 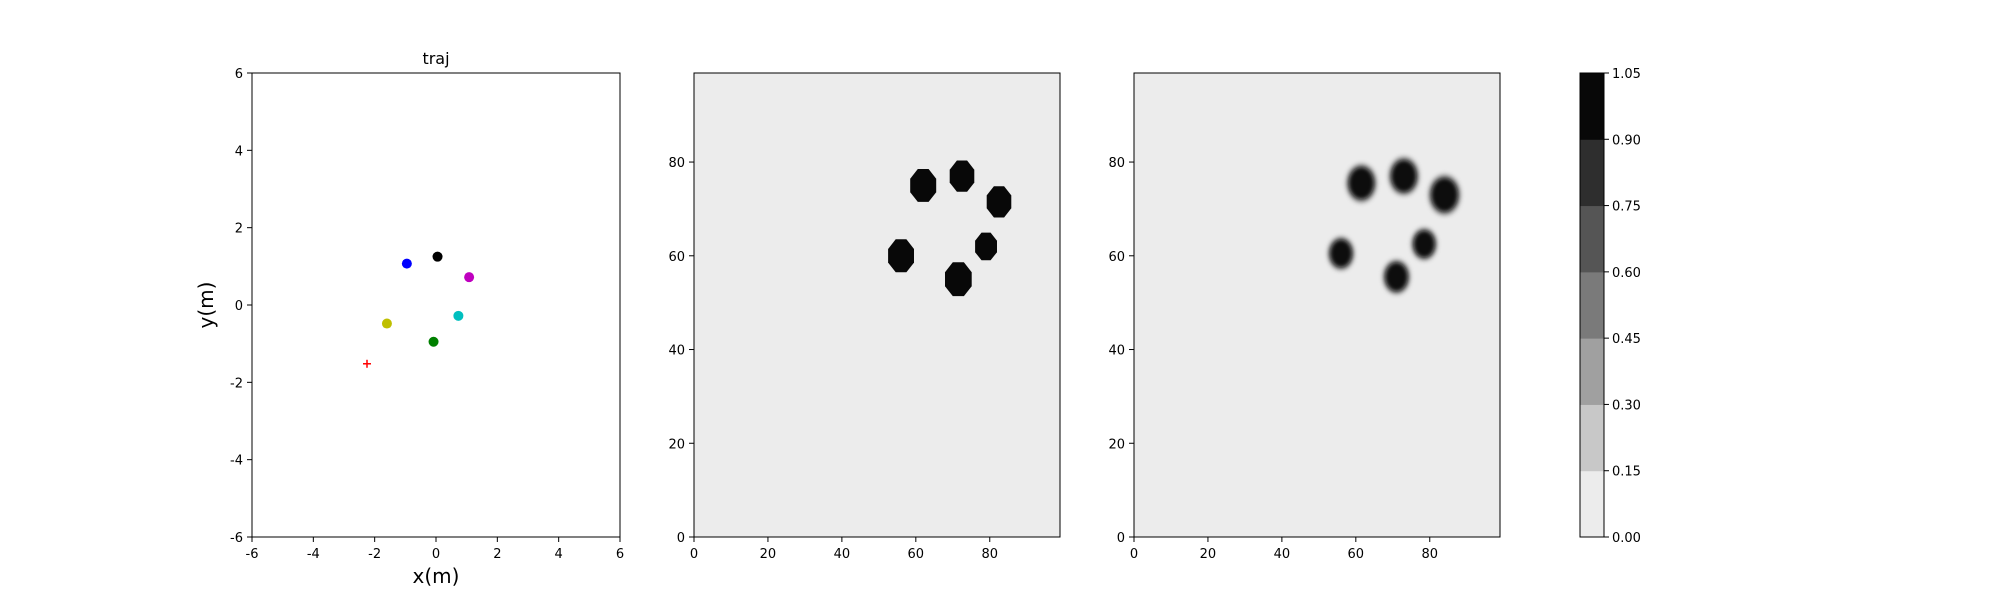 I want to click on traj-plot-area, so click(x=436, y=305).